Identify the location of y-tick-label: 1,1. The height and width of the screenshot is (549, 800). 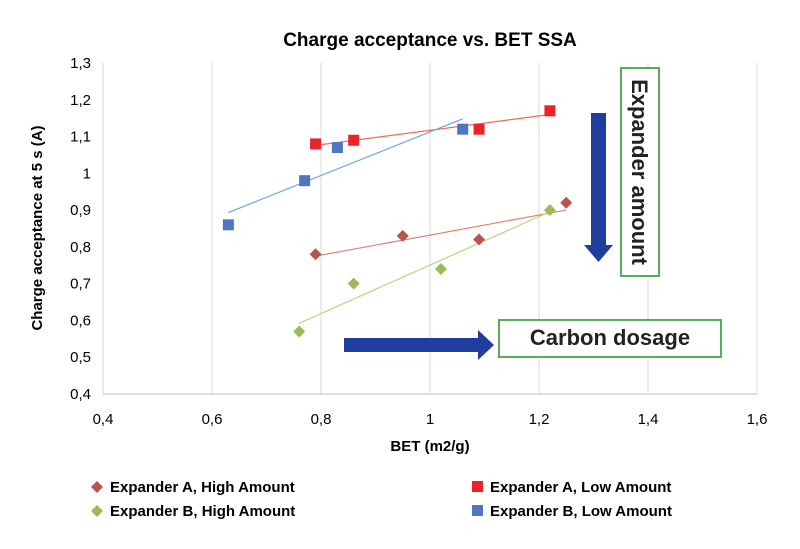
(80, 137).